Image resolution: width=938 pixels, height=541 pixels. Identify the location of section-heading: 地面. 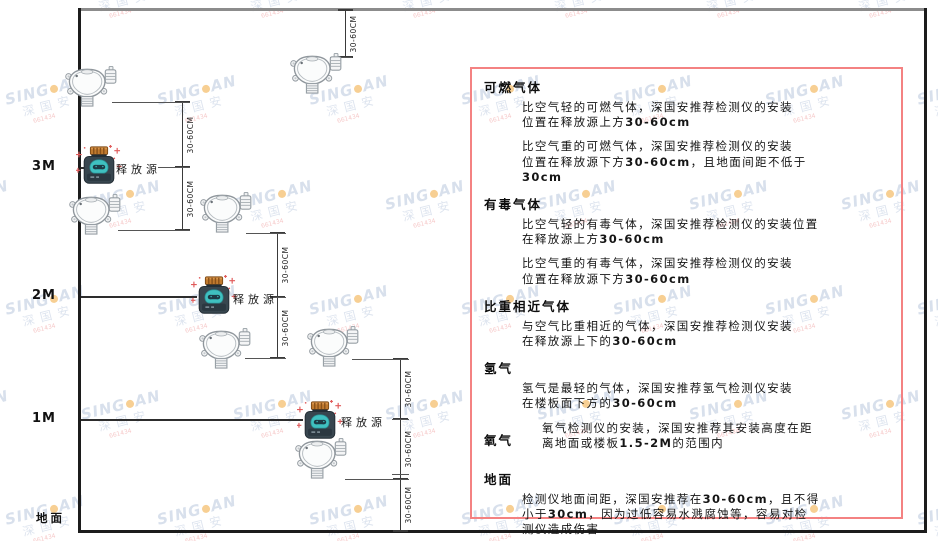
(499, 480).